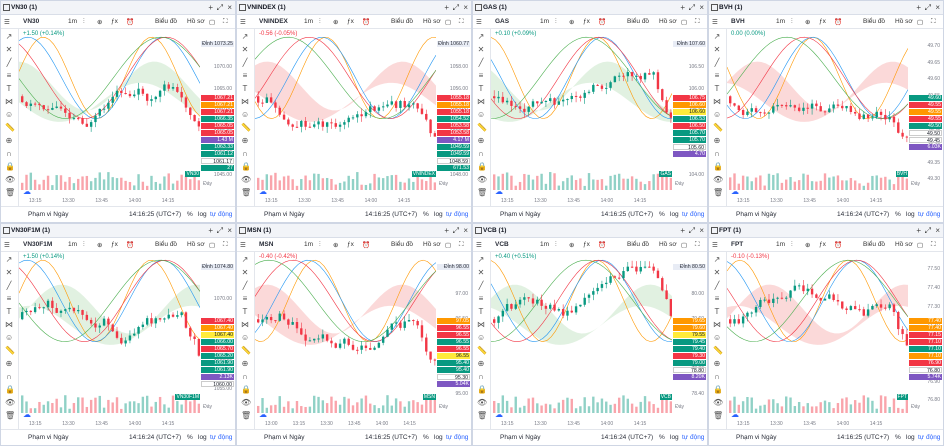 The height and width of the screenshot is (446, 944). I want to click on compare-icon: ⊕, so click(572, 22).